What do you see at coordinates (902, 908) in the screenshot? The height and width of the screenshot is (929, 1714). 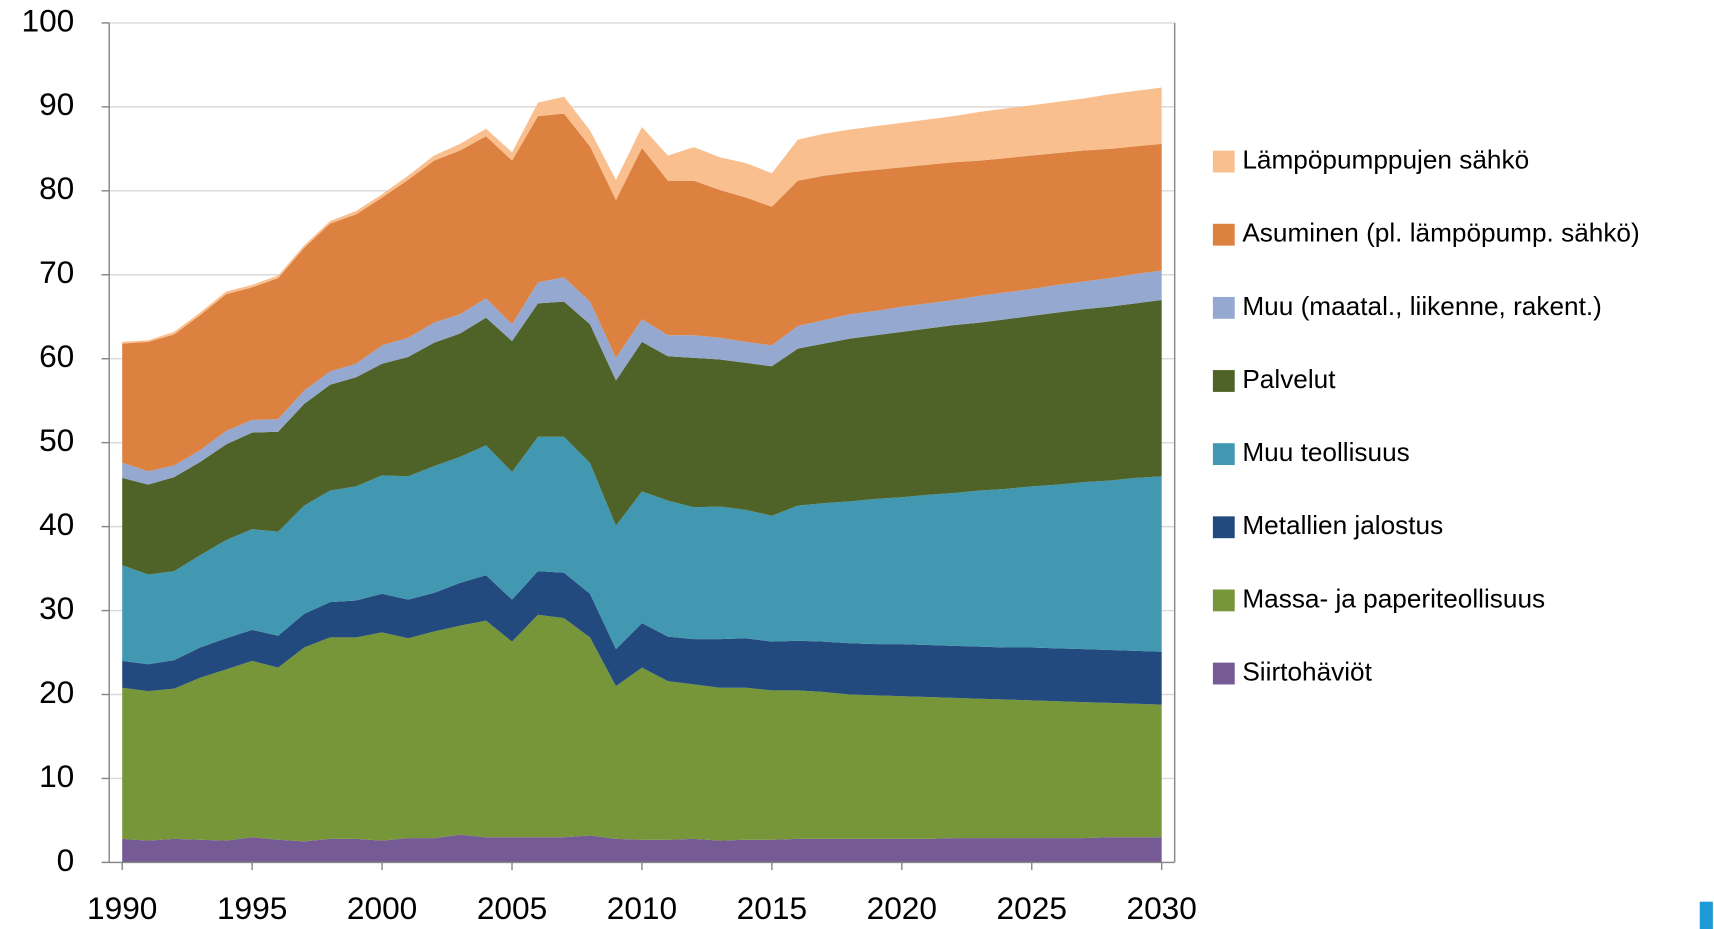 I see `x-tick-label: 2020` at bounding box center [902, 908].